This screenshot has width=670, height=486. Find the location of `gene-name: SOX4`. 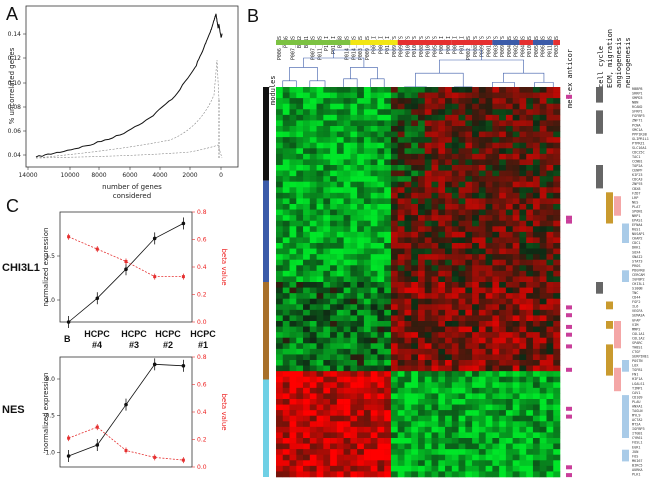

gene-name: SOX4 is located at coordinates (636, 252).